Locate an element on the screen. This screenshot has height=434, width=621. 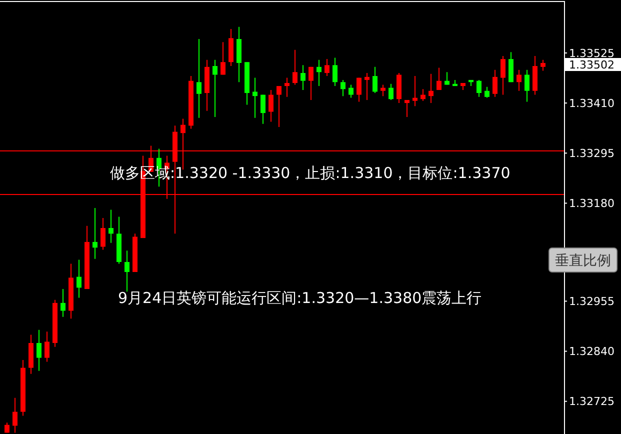
y-tick-label: 1.33410 is located at coordinates (591, 103).